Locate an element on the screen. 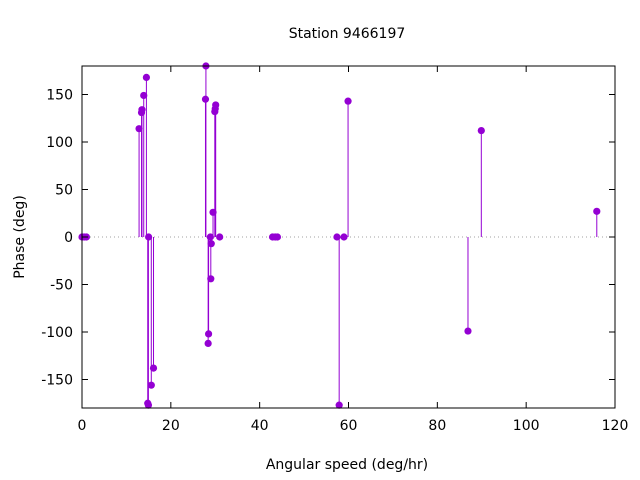 The width and height of the screenshot is (640, 480). y-tick-label: -50 is located at coordinates (61, 286).